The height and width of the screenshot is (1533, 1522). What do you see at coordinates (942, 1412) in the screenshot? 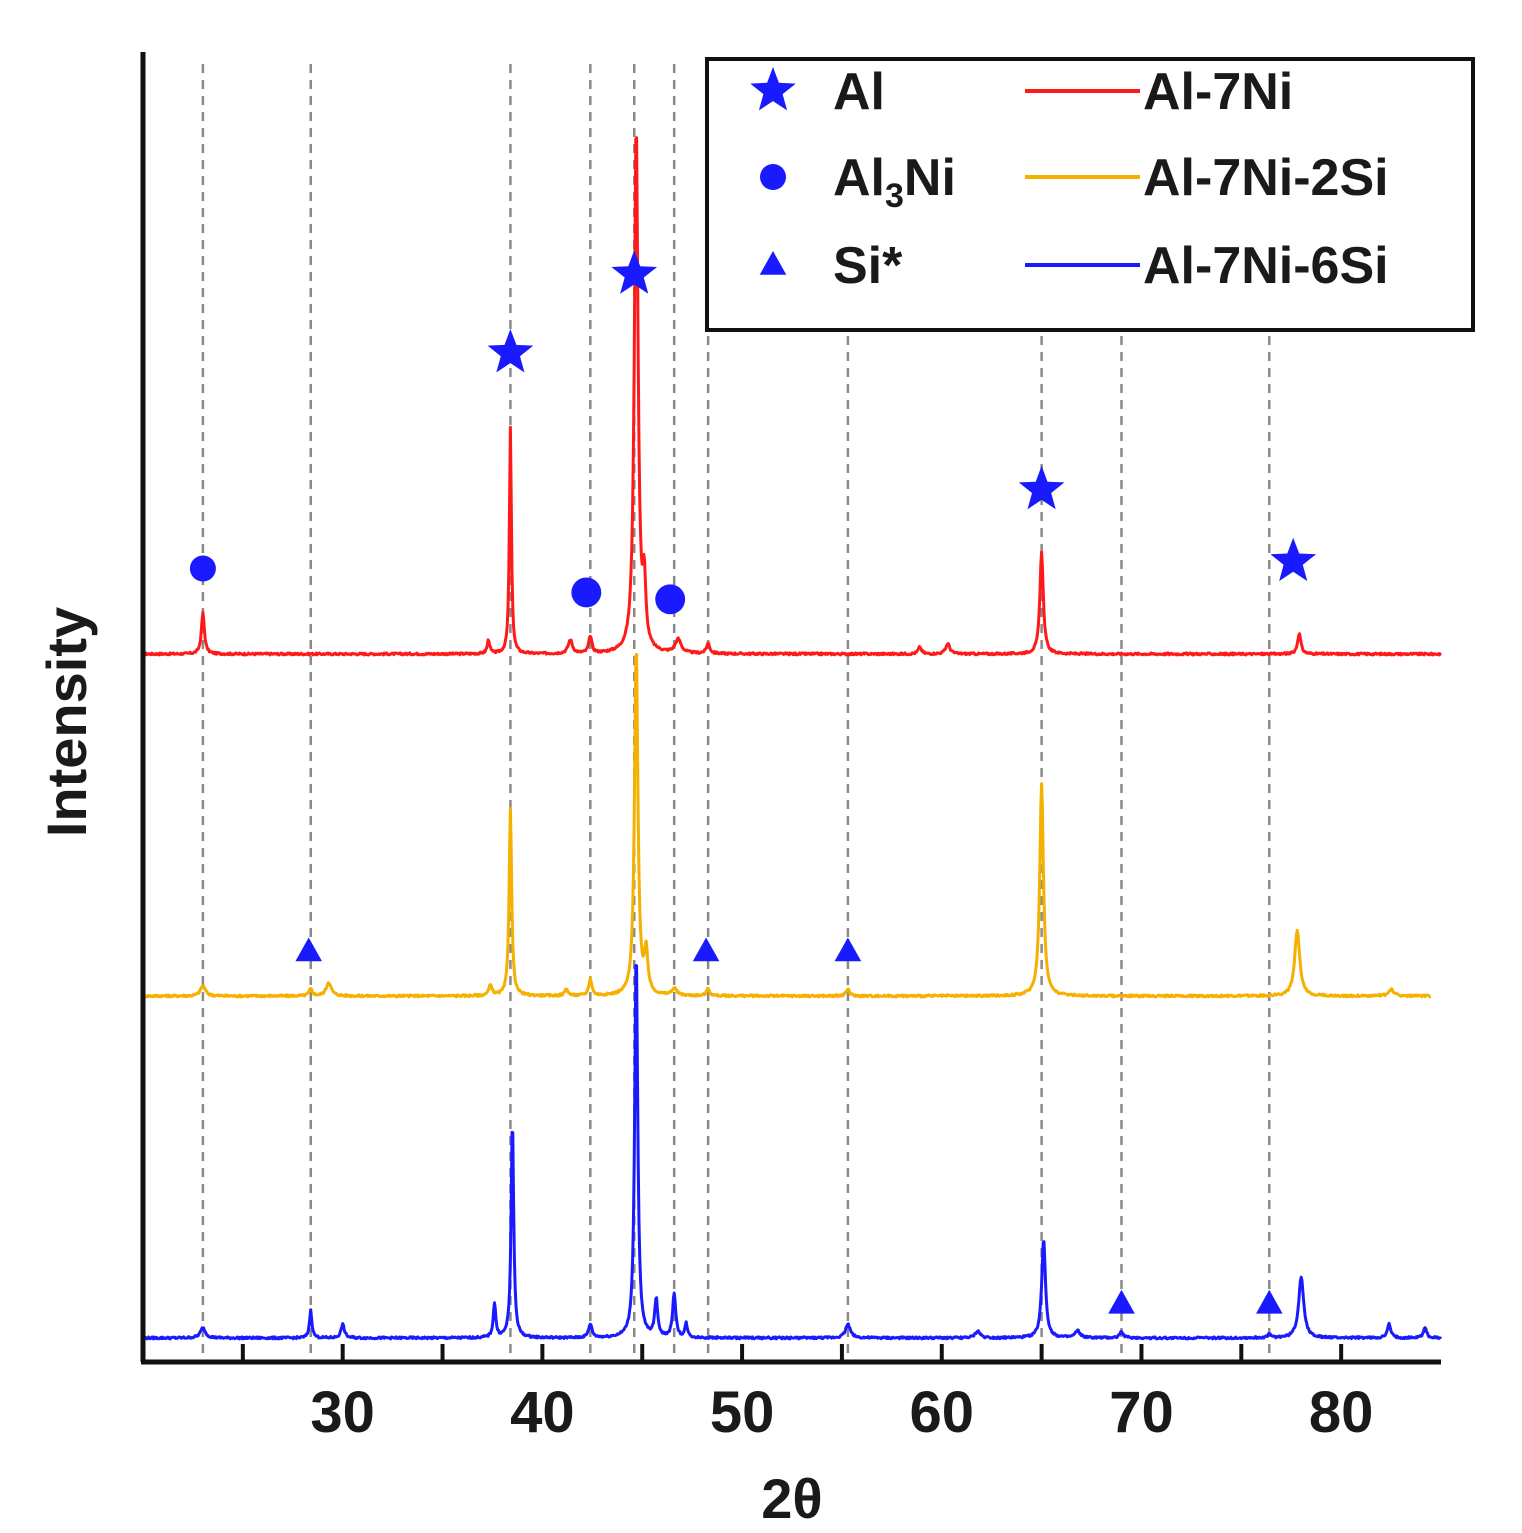
I see `x-tick-label-60: 60` at bounding box center [942, 1412].